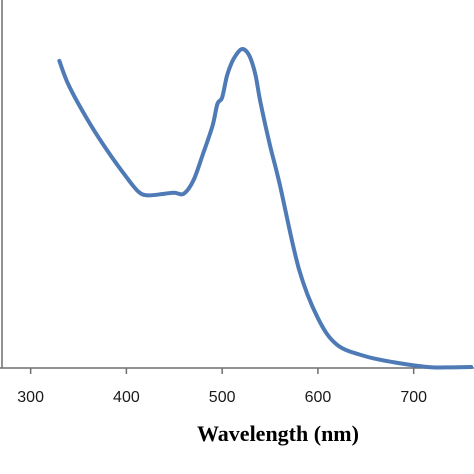 The image size is (474, 474). I want to click on x-axis-ticks, so click(222, 371).